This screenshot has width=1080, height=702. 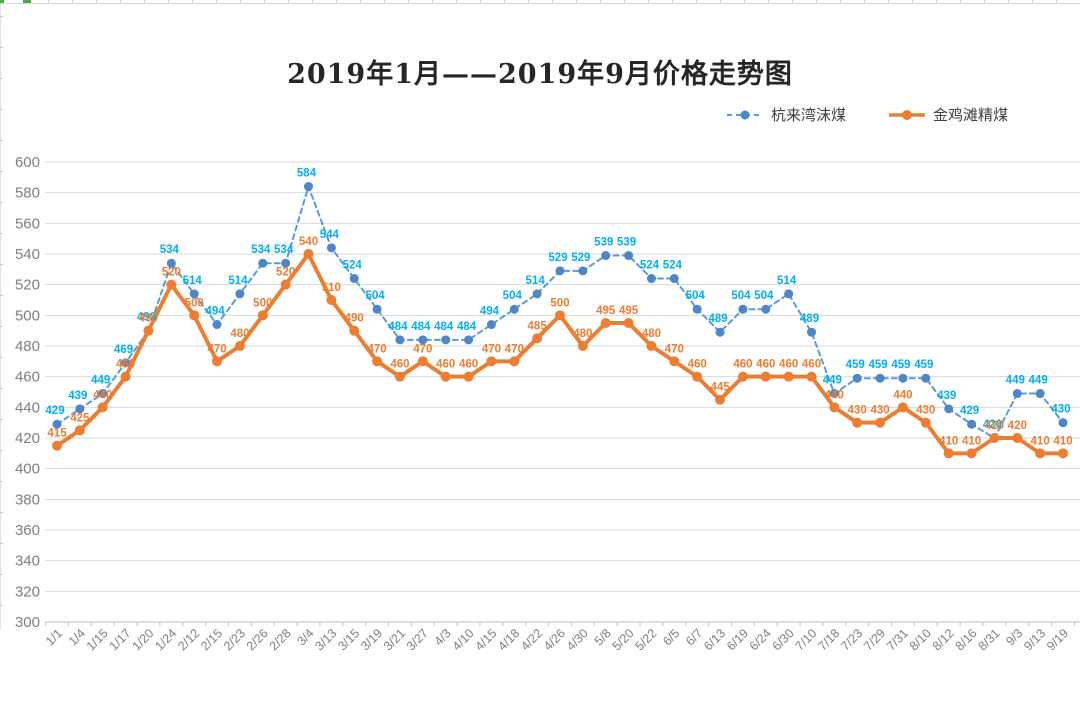 What do you see at coordinates (971, 115) in the screenshot?
I see `legend-label-jinjitan: 金鸡滩精煤` at bounding box center [971, 115].